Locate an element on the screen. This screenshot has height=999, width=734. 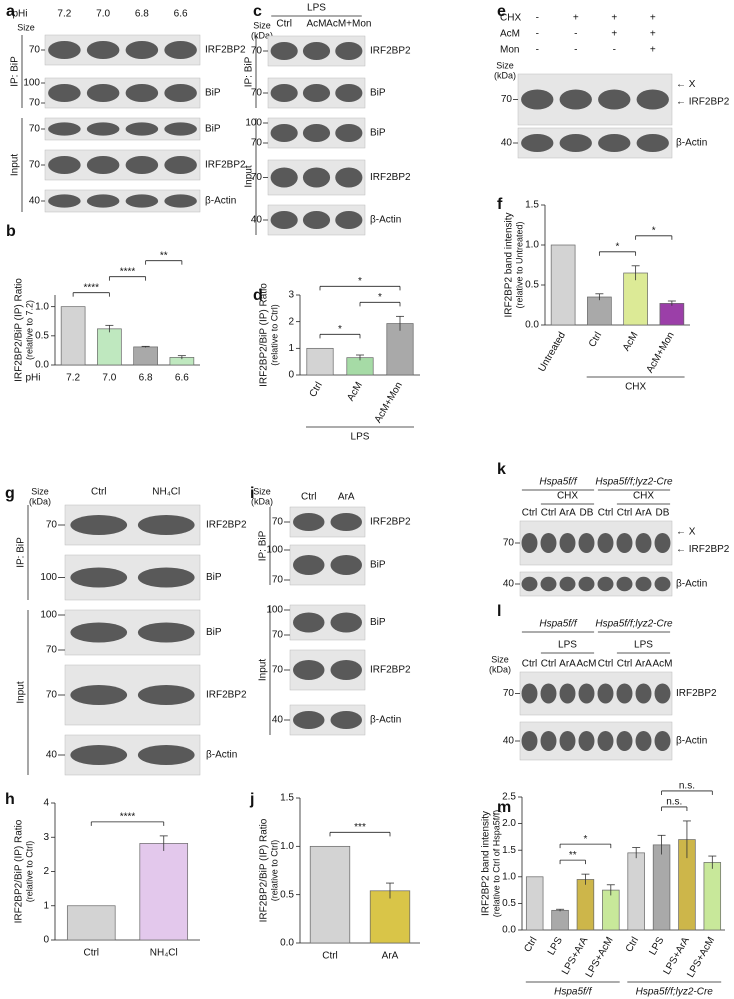
x-tick-label: Untreated is located at coordinates (552, 352).